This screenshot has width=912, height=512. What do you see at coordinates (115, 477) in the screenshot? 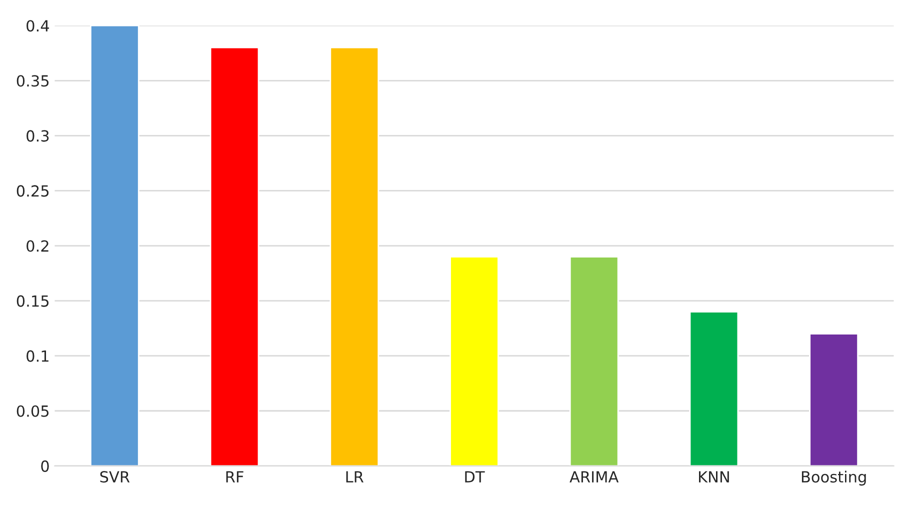
I see `x-tick-label: SVR` at bounding box center [115, 477].